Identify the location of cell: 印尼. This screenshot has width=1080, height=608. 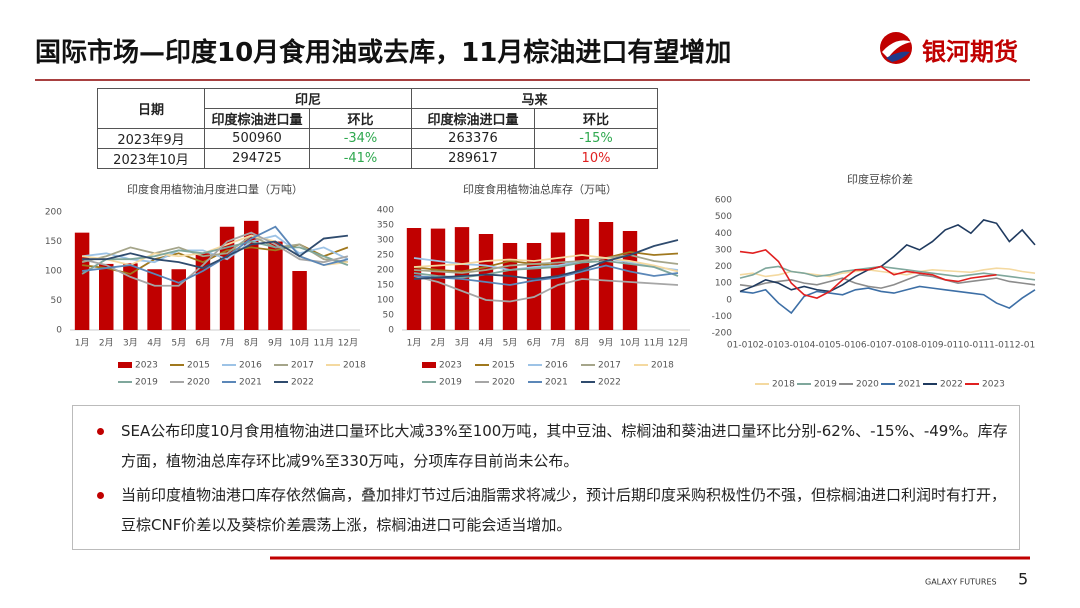
(308, 98).